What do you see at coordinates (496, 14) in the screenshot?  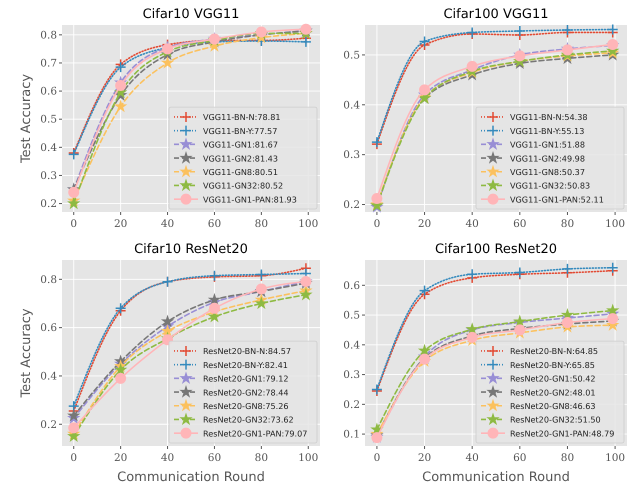 I see `chart-title: Cifar100 VGG11` at bounding box center [496, 14].